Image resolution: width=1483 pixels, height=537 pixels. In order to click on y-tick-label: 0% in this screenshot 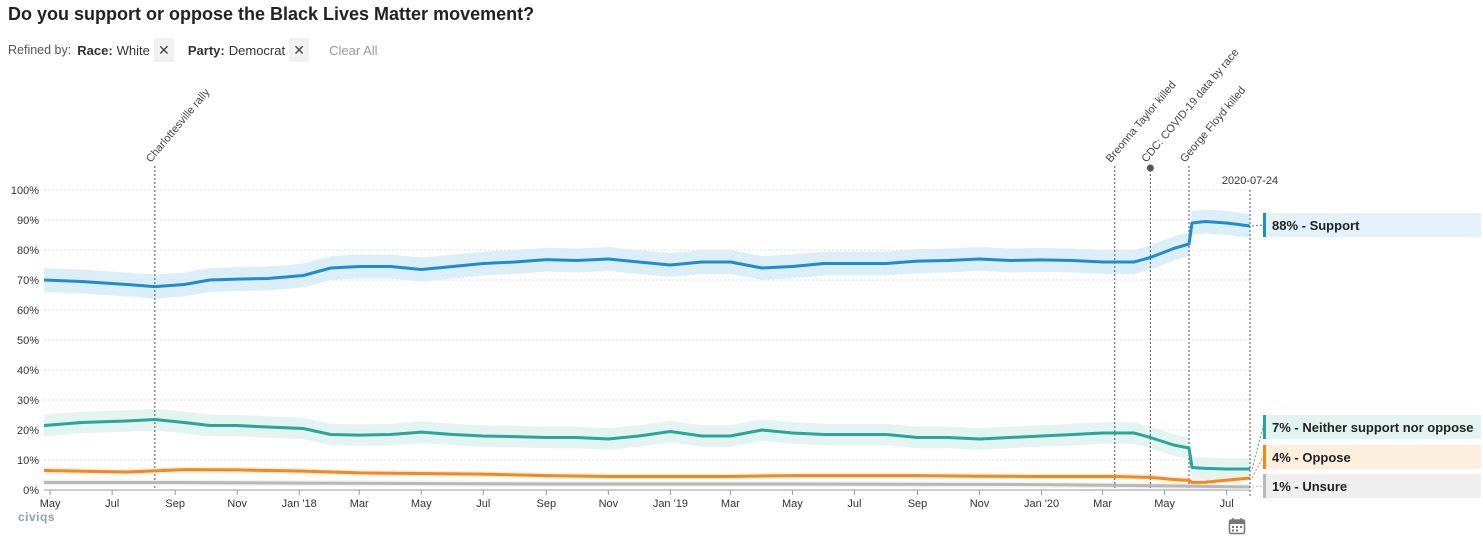, I will do `click(31, 491)`.